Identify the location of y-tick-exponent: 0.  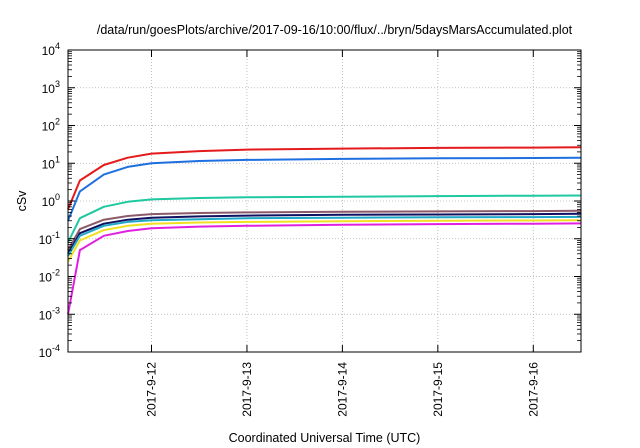
(57, 197).